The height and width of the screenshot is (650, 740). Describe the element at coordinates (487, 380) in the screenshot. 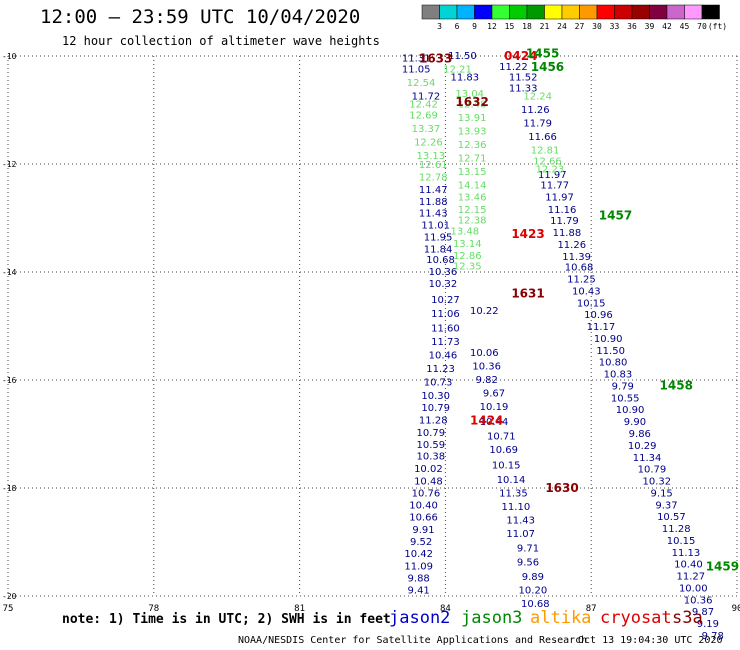

I see `wave-height-label: 9.82` at that location.